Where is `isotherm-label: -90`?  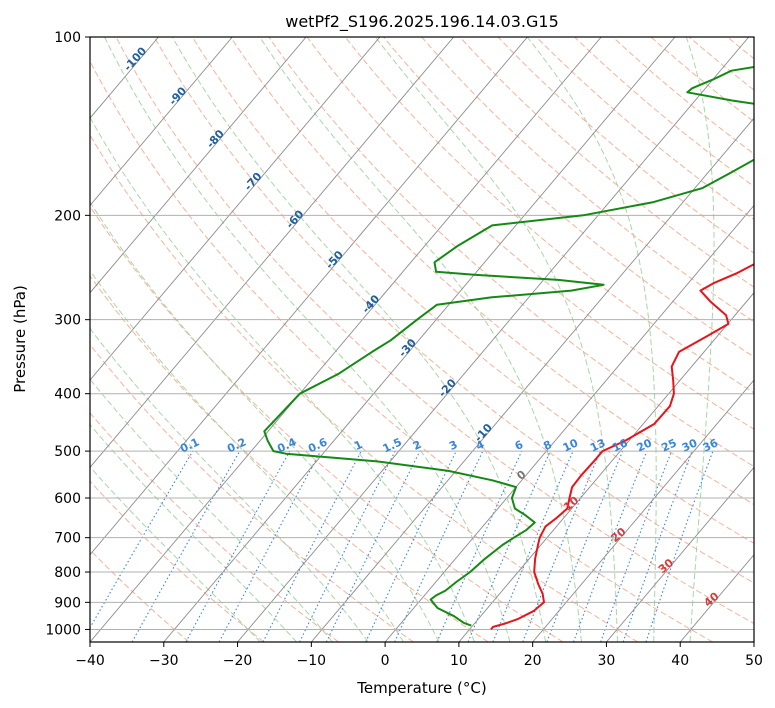 isotherm-label: -90 is located at coordinates (177, 96).